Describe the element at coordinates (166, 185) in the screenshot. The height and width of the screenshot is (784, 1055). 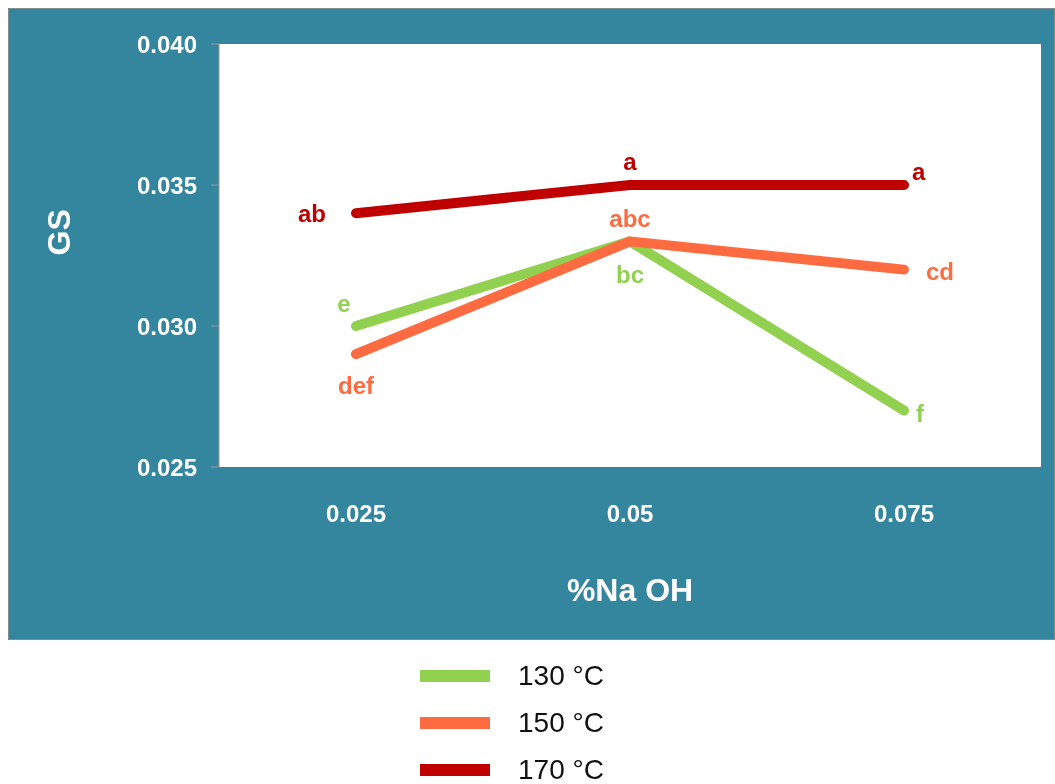
I see `y-tick-label: 0.035` at that location.